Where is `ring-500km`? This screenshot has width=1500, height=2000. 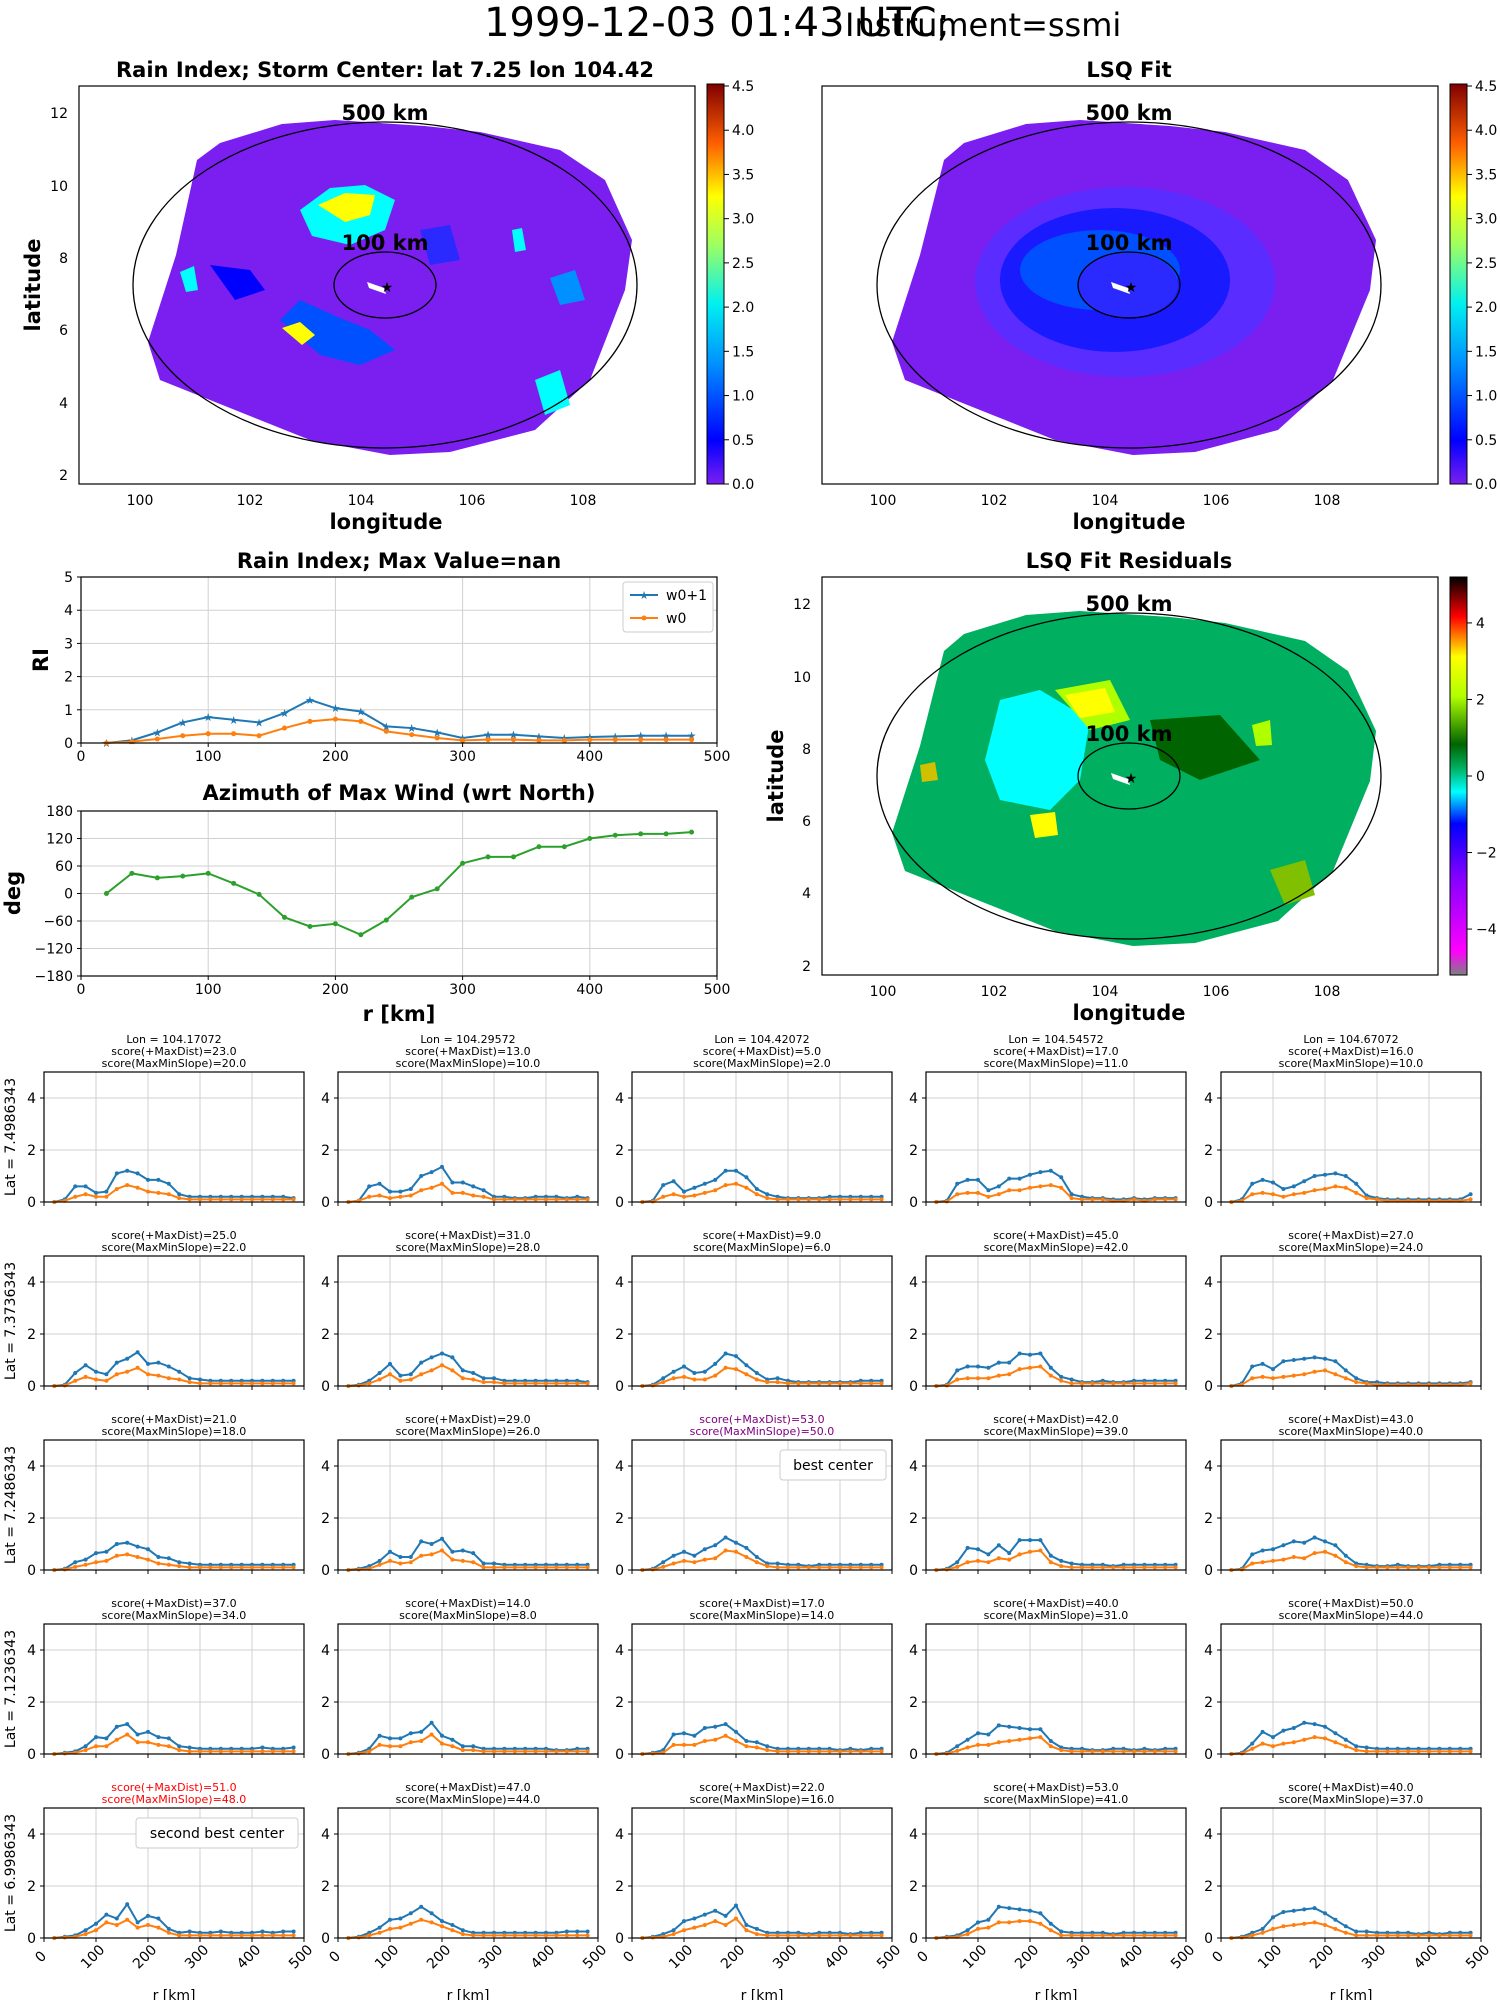
ring-500km is located at coordinates (1129, 285).